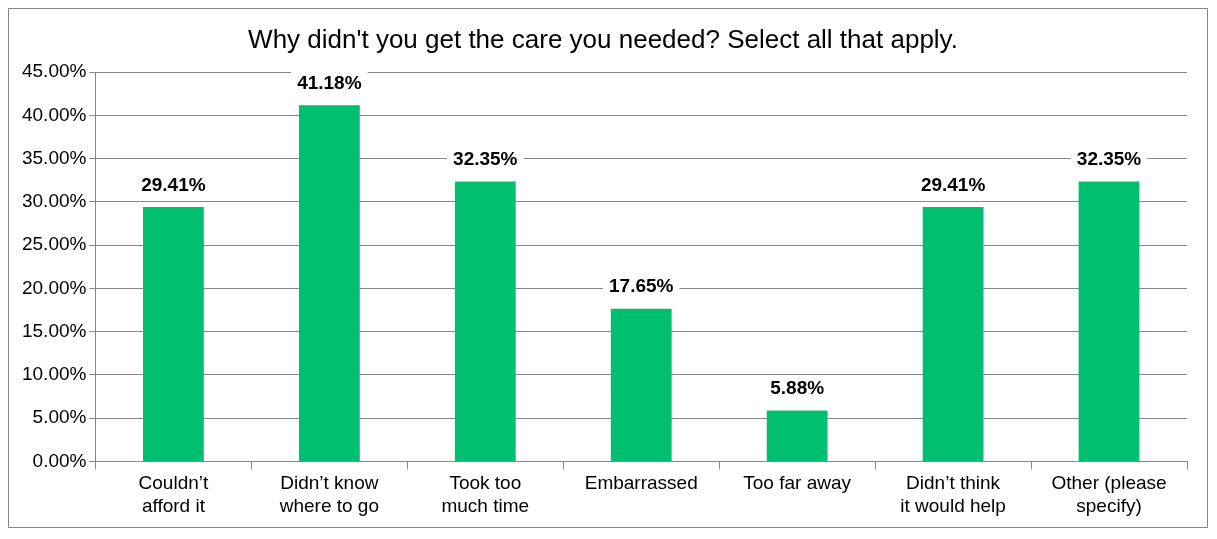  Describe the element at coordinates (54, 114) in the screenshot. I see `y-tick-label: 40.00%` at that location.